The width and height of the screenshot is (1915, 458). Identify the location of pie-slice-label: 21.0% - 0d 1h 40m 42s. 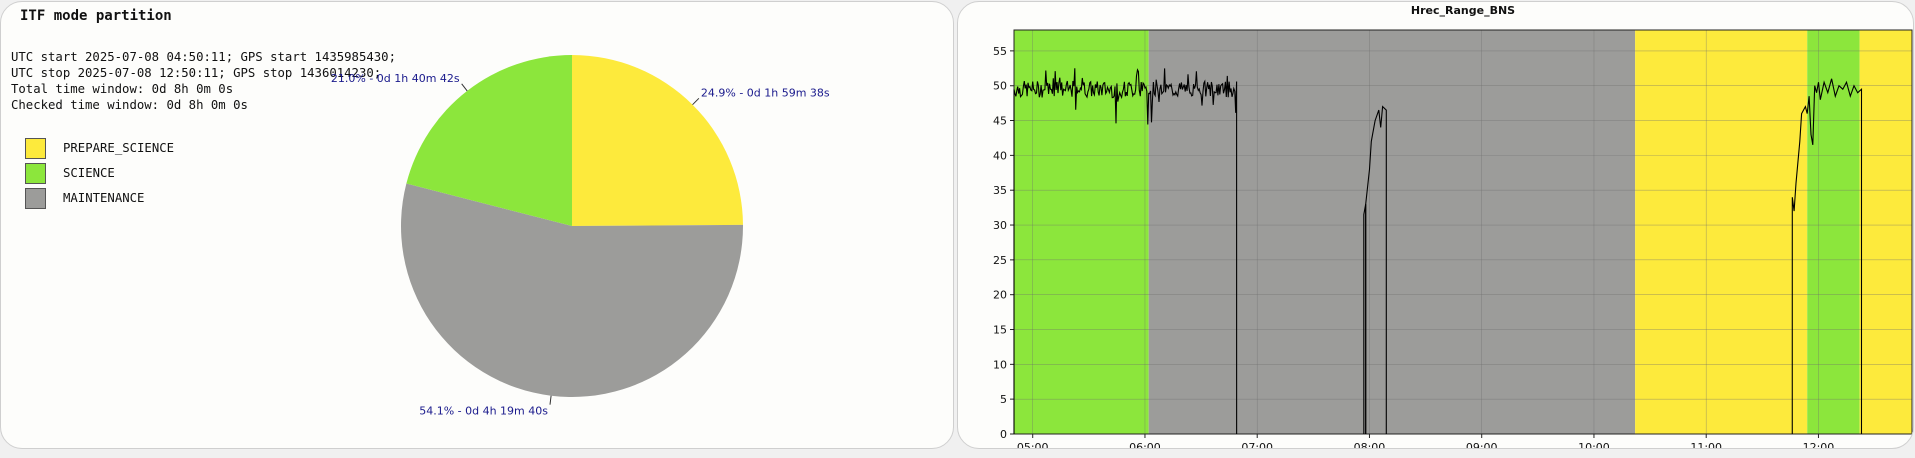
(395, 78).